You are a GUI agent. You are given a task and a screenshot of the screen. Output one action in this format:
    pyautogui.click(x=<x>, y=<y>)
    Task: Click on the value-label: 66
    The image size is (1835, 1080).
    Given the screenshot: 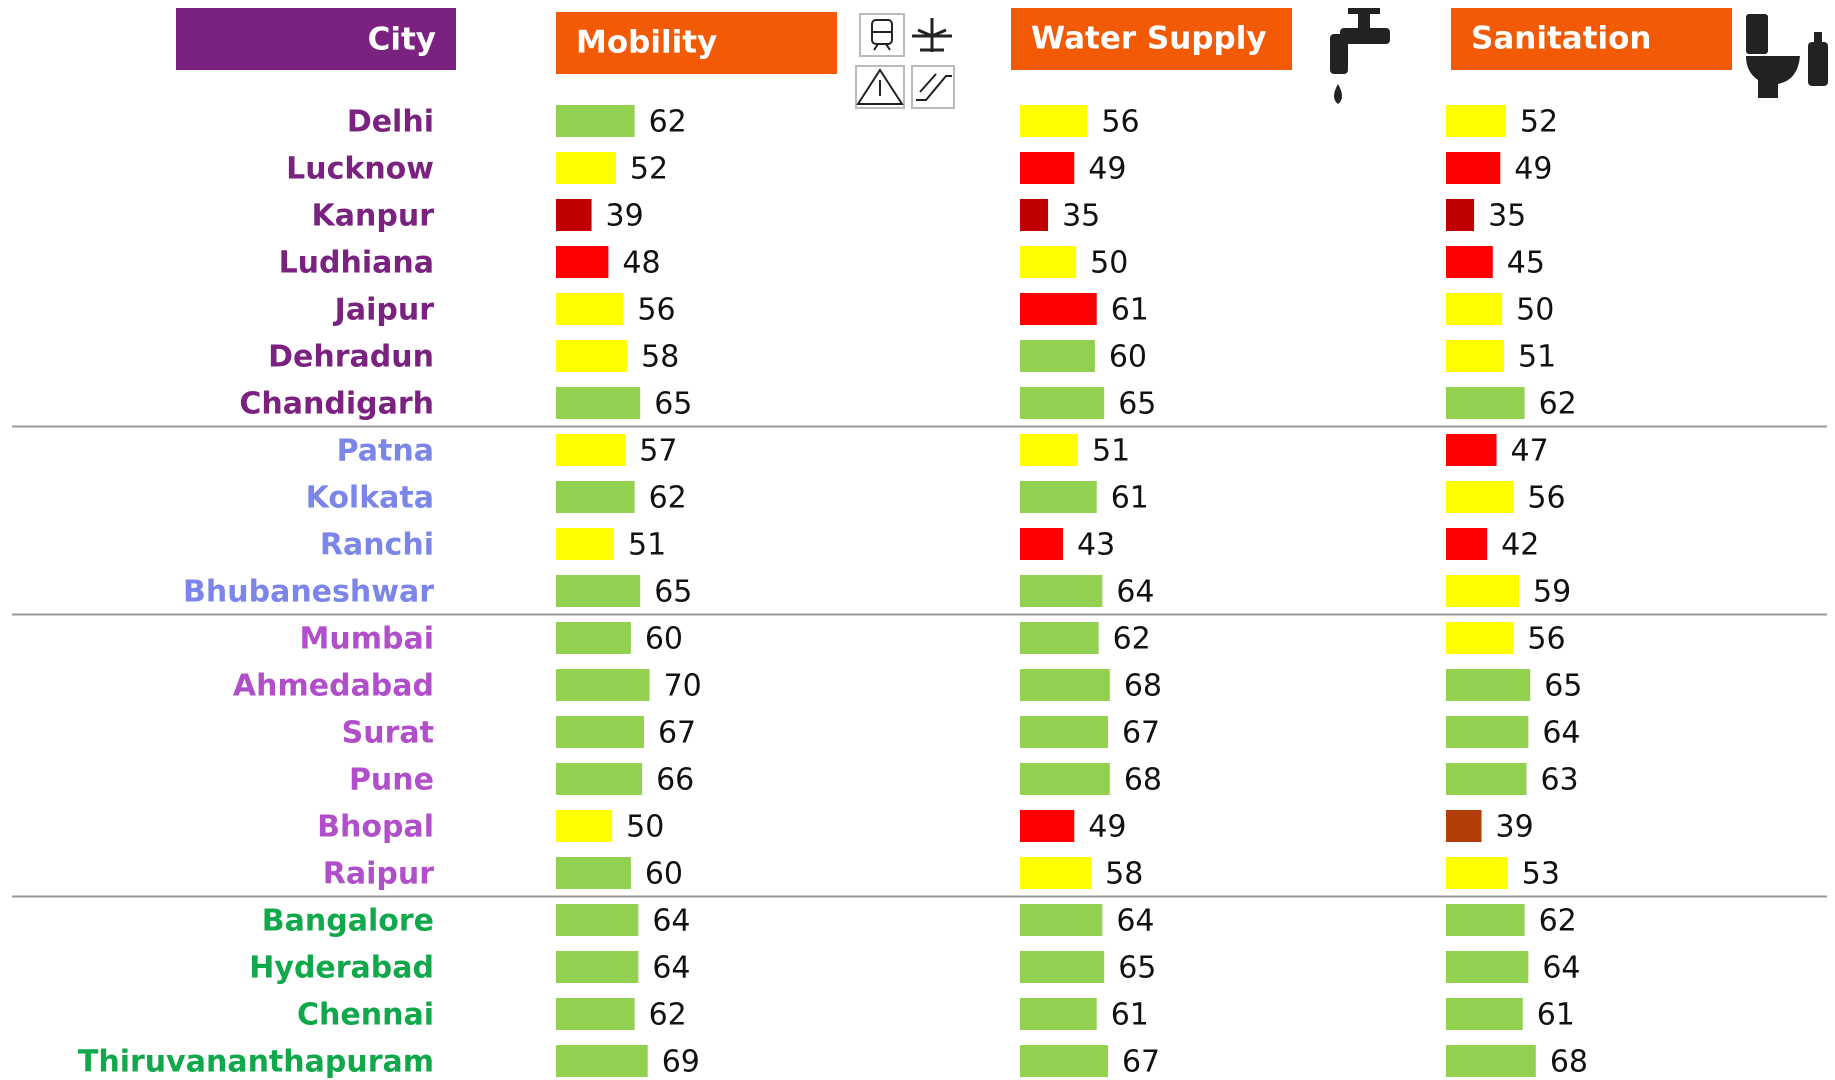 What is the action you would take?
    pyautogui.click(x=675, y=780)
    